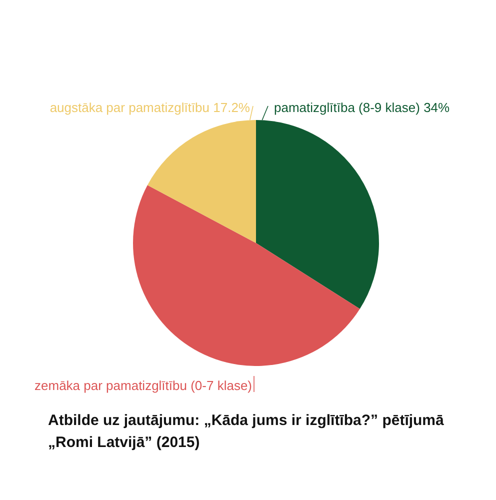 The height and width of the screenshot is (500, 496). Describe the element at coordinates (150, 107) in the screenshot. I see `slice-label: augstāka par pamatizglītību 17.2%` at that location.